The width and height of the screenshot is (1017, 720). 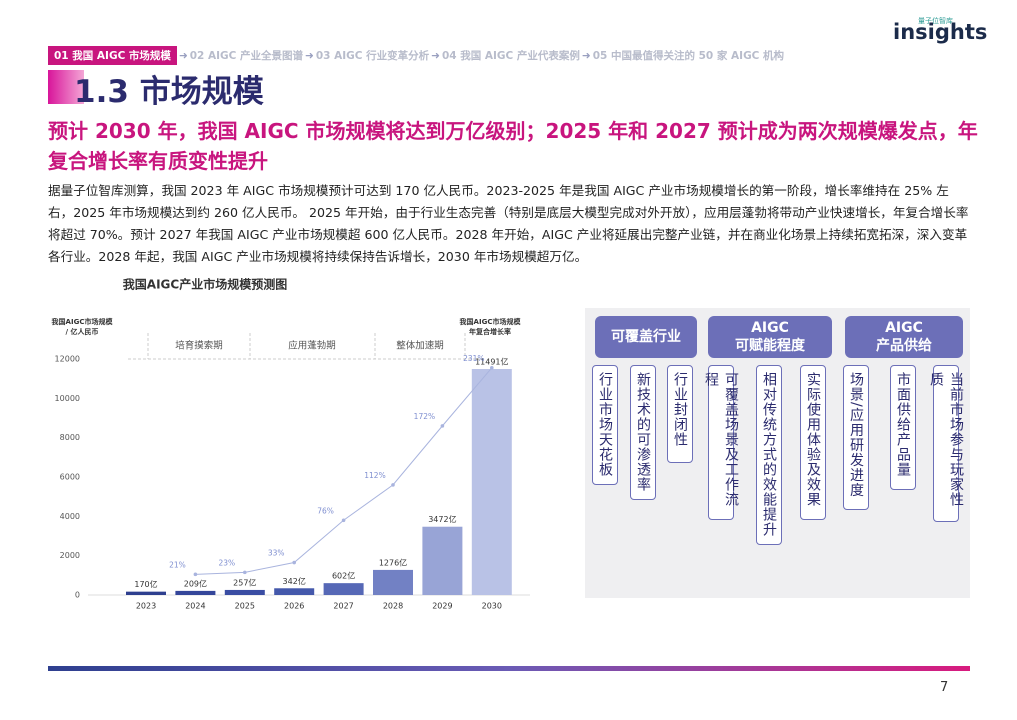 I want to click on y2-axis-label: 年复合增长率, so click(x=490, y=331).